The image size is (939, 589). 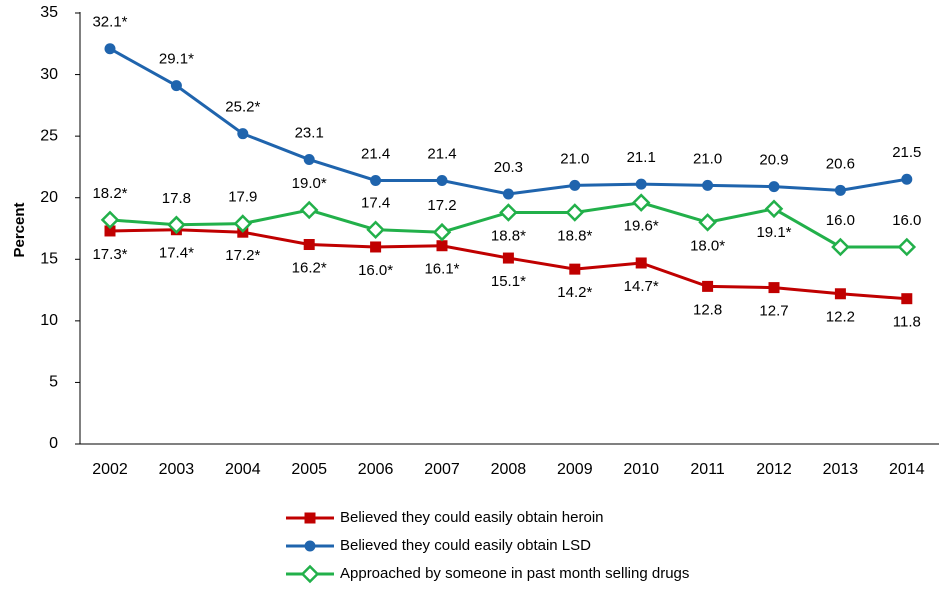 I want to click on data-label: 17.8, so click(x=176, y=198).